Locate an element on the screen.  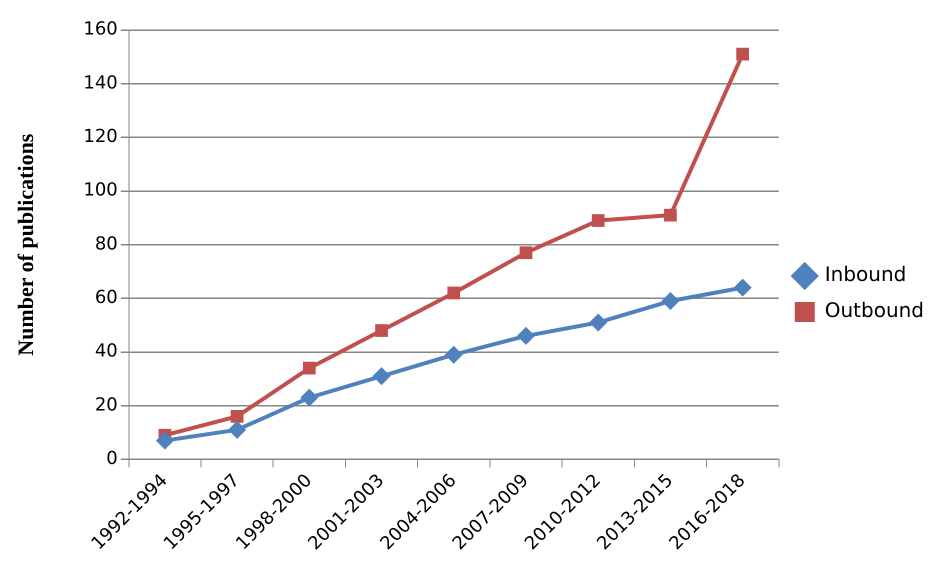
y-tick-label: 20 is located at coordinates (106, 405).